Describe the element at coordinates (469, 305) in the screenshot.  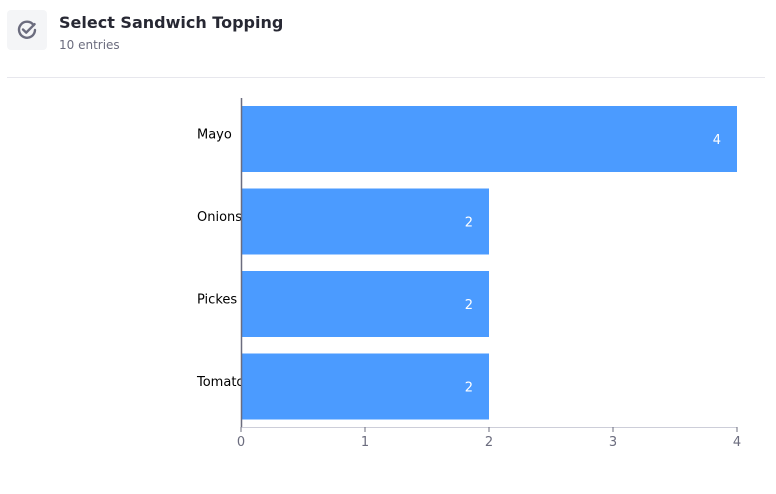
I see `value-label-pickes: 2` at that location.